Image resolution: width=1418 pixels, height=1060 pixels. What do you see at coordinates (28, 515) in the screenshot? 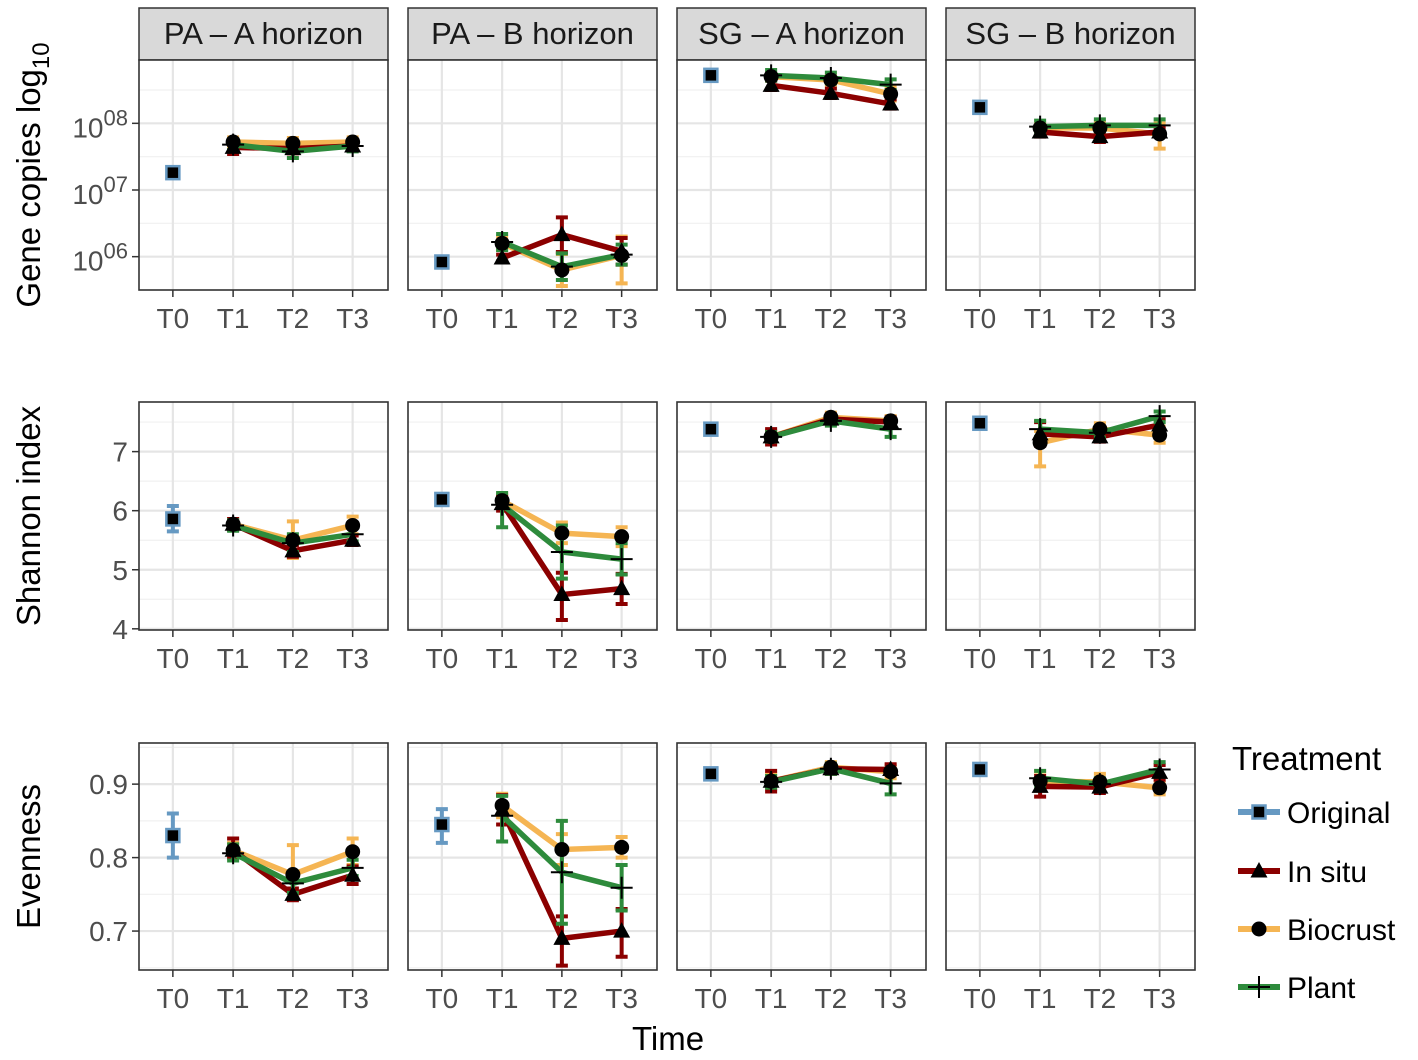
I see `y-axis-title-main: Shannon index` at bounding box center [28, 515].